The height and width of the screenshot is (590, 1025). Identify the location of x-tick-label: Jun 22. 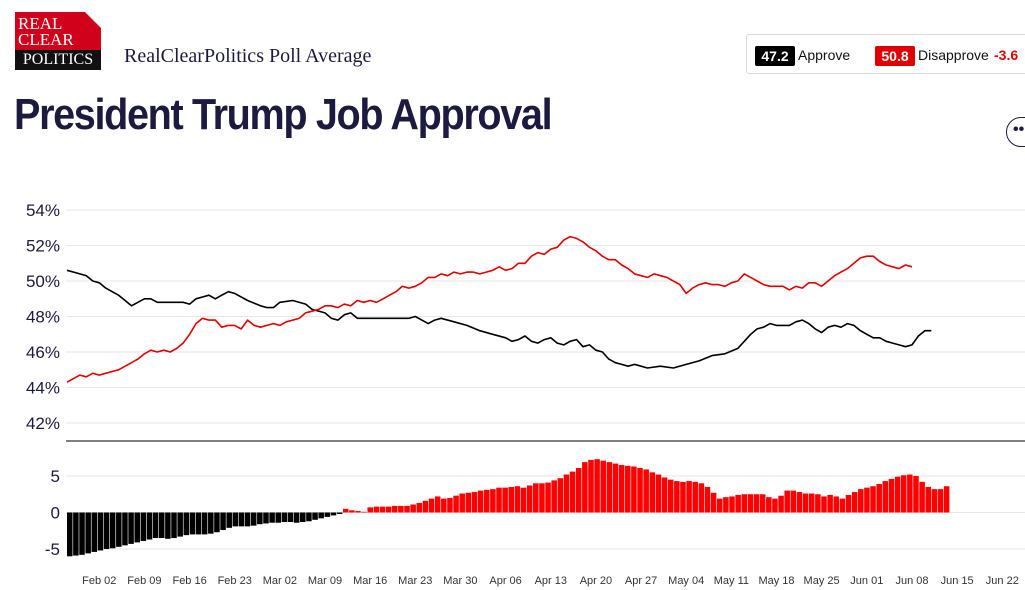
(1002, 581).